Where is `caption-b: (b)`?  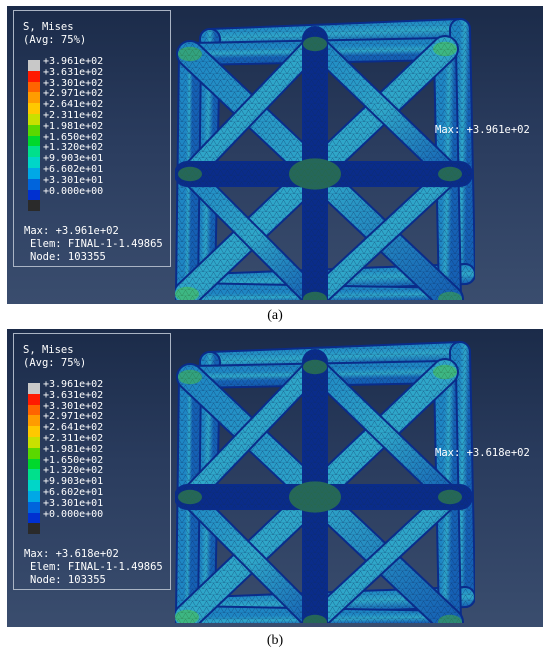 caption-b: (b) is located at coordinates (275, 640).